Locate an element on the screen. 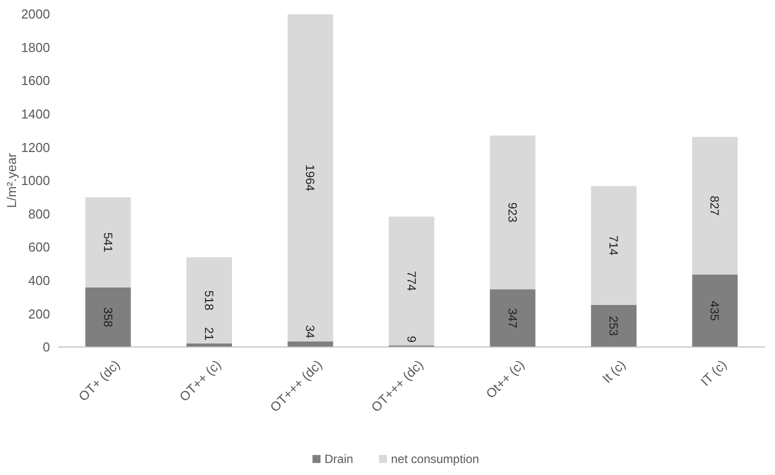 The width and height of the screenshot is (775, 475). data-label: 714 is located at coordinates (613, 245).